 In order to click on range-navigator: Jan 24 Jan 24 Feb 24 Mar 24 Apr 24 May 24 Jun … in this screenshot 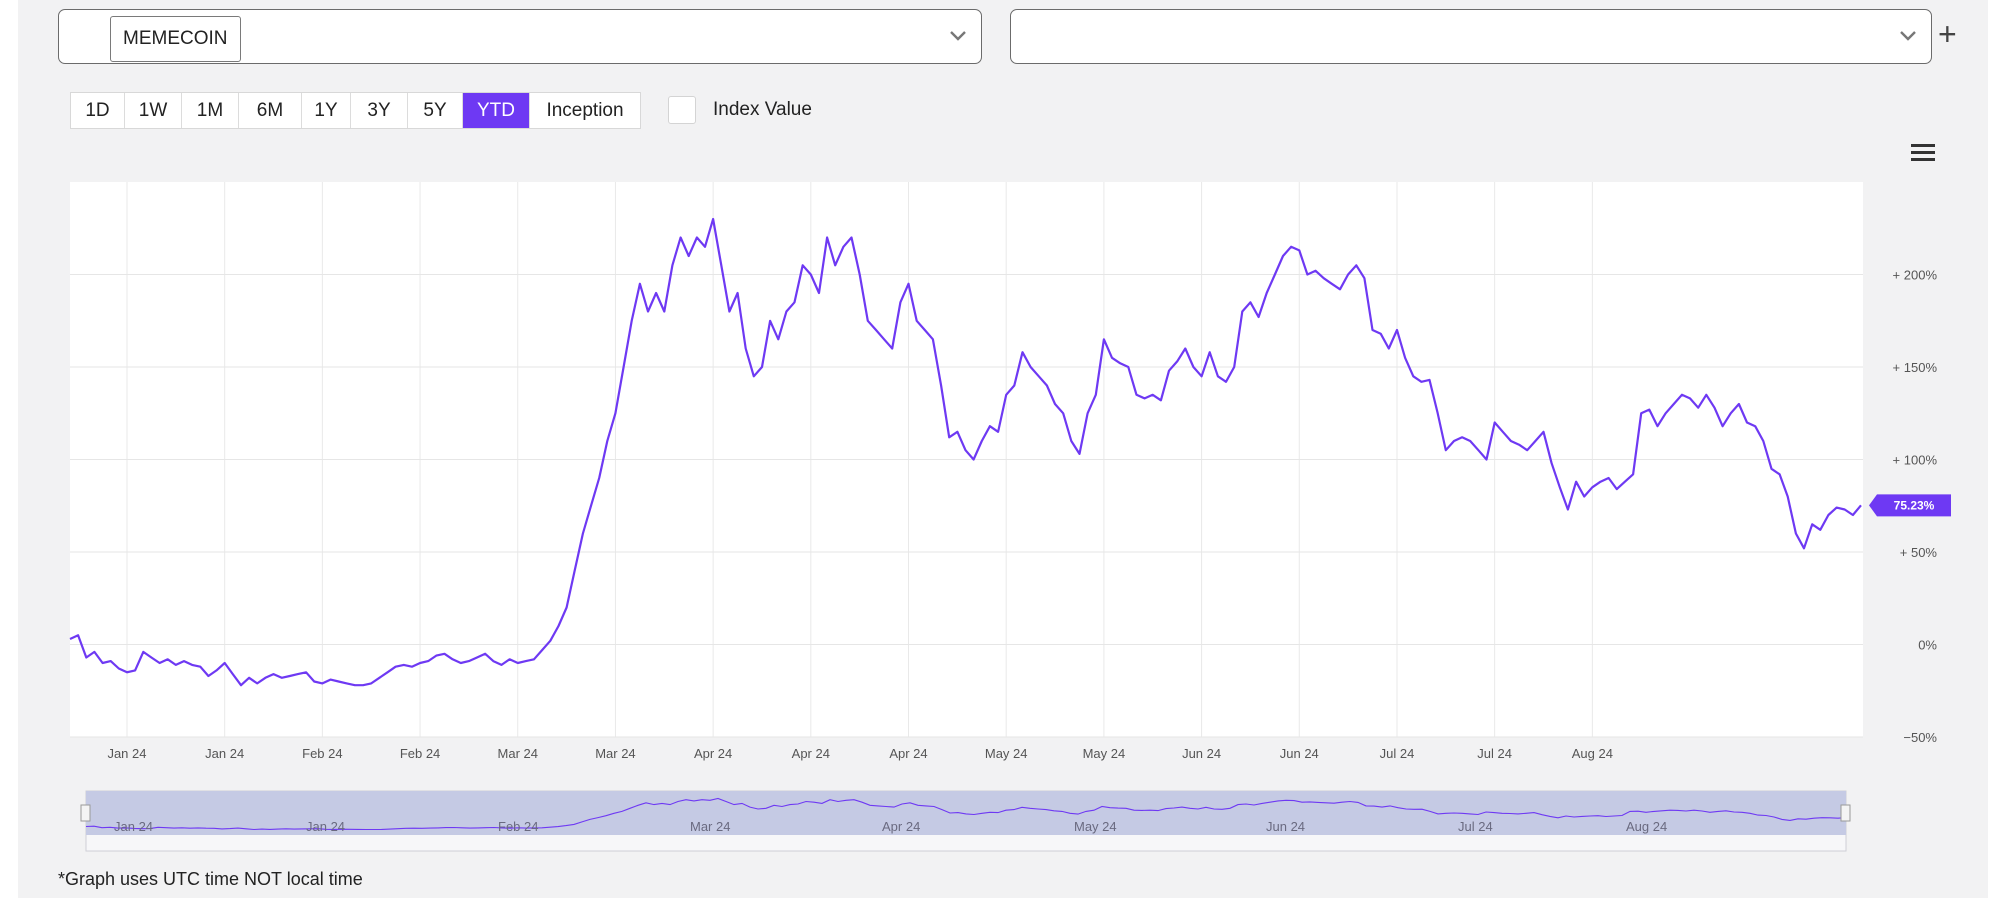, I will do `click(965, 821)`.